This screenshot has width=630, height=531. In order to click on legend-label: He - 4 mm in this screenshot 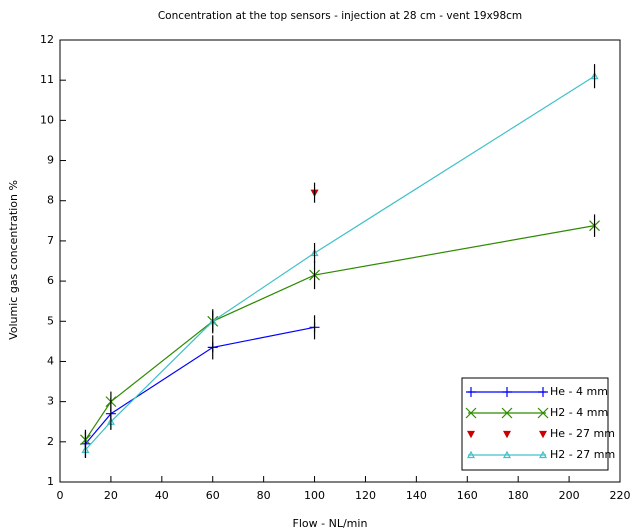, I will do `click(579, 391)`.